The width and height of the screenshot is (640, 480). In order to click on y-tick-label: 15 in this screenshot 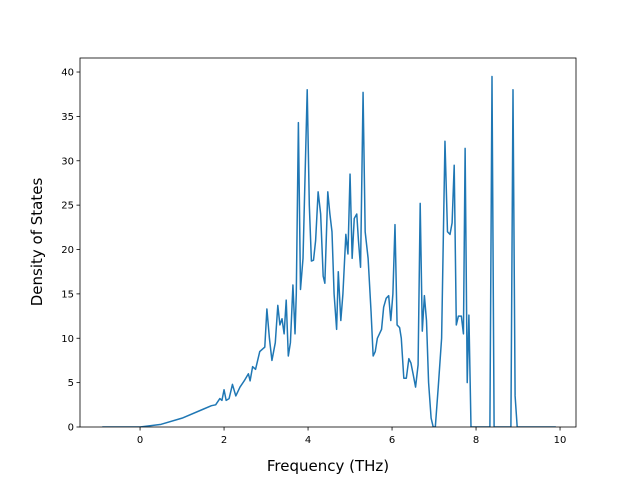, I will do `click(67, 294)`.